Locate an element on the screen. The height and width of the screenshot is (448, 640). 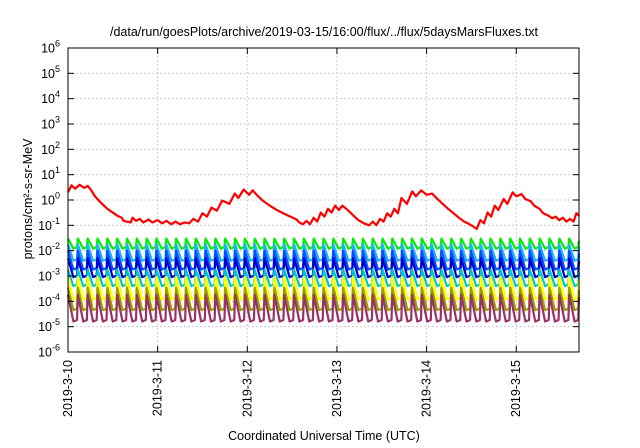
y-tick-label: 10⁻⁴ is located at coordinates (49, 300).